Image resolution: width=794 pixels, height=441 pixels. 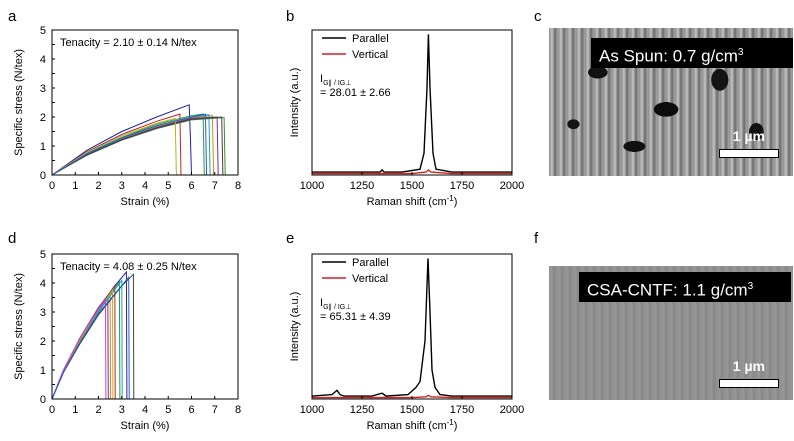 I want to click on panel-letter-b: b, so click(x=290, y=16).